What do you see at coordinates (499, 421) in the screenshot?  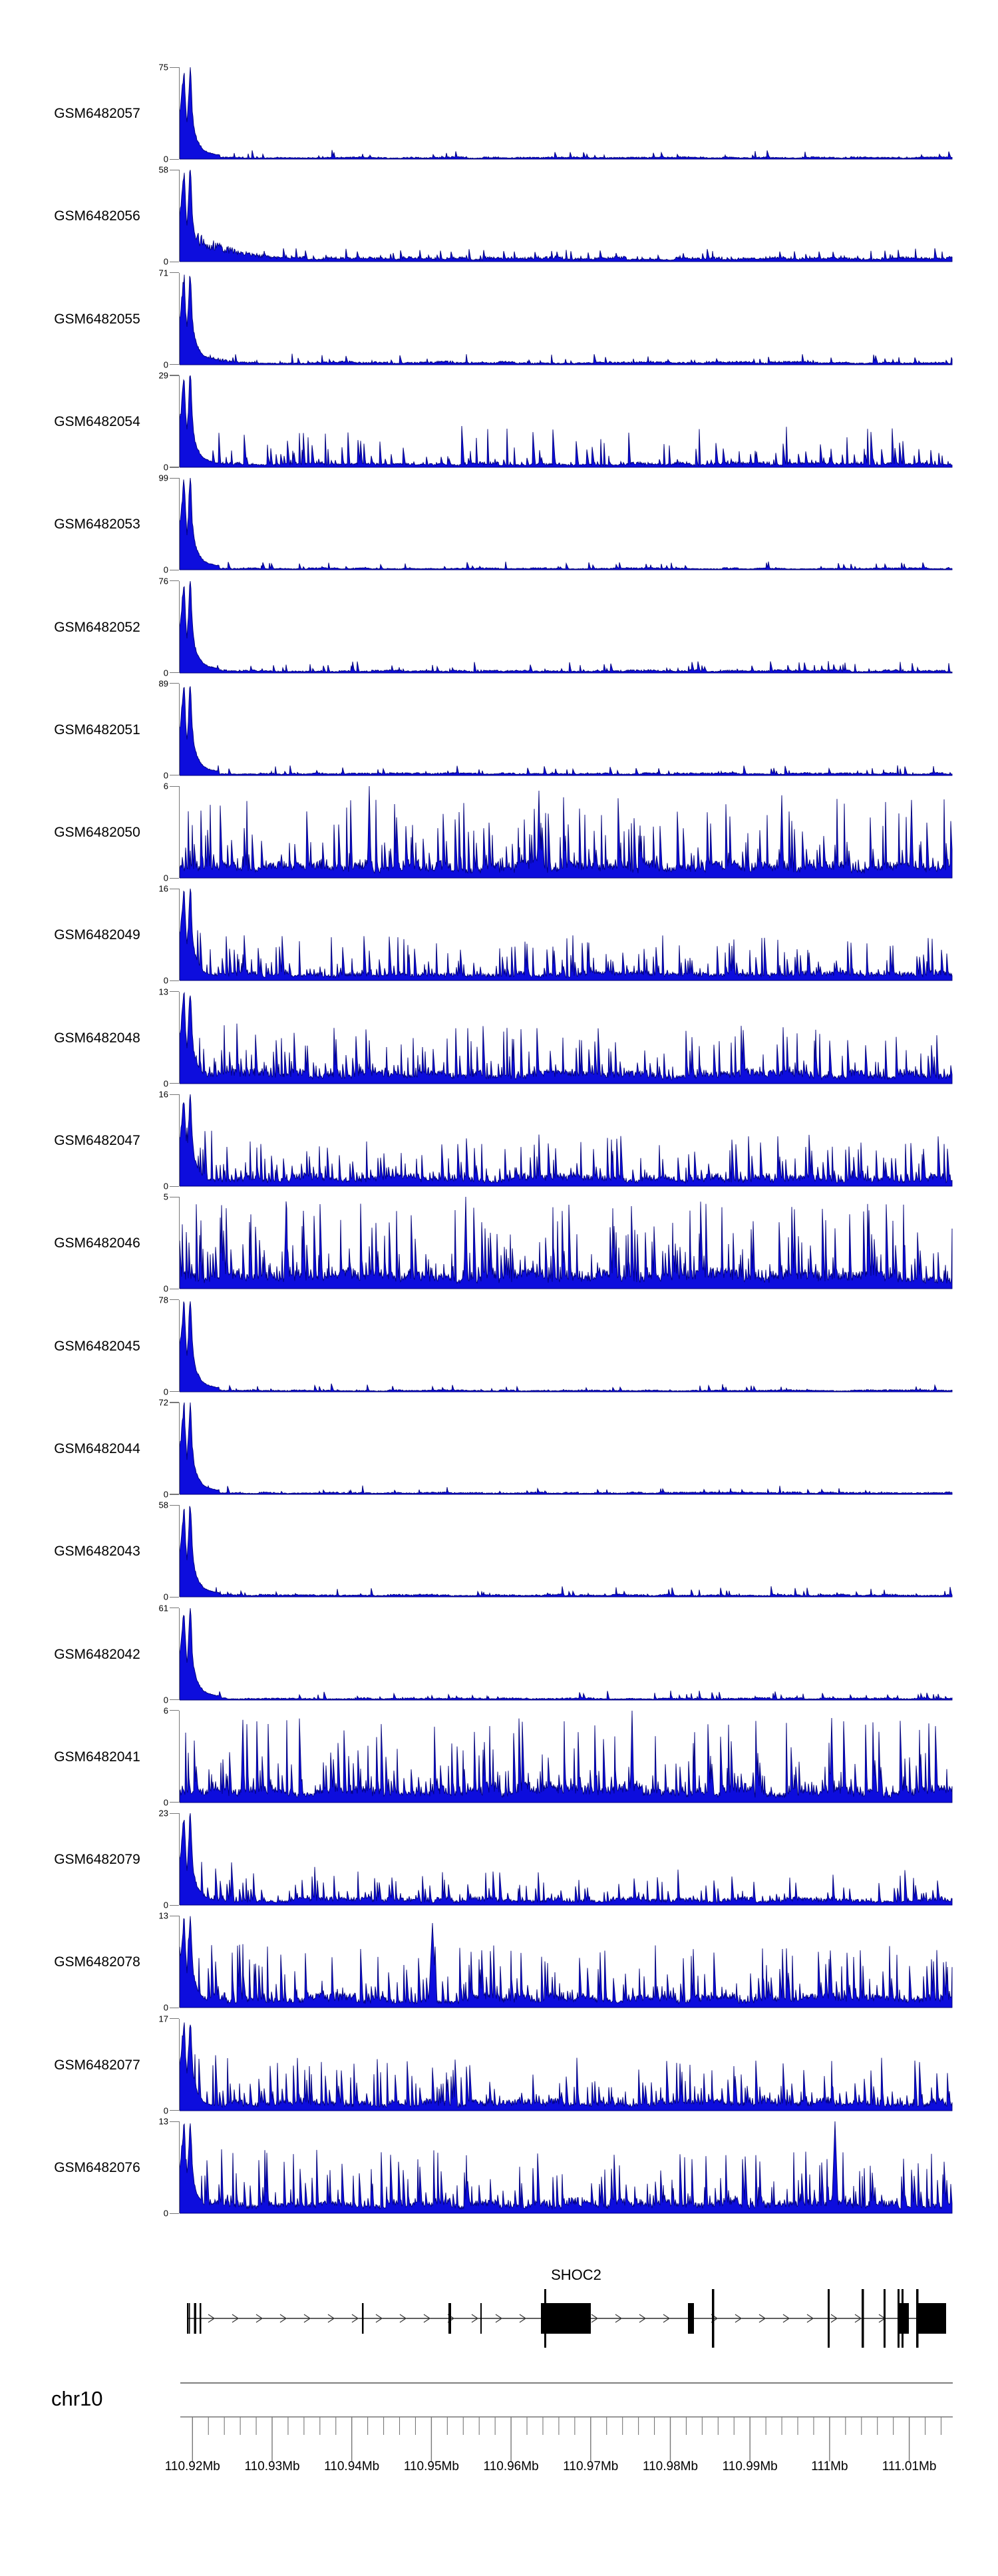 I see `coverage-track: GSM6482054 29 0` at bounding box center [499, 421].